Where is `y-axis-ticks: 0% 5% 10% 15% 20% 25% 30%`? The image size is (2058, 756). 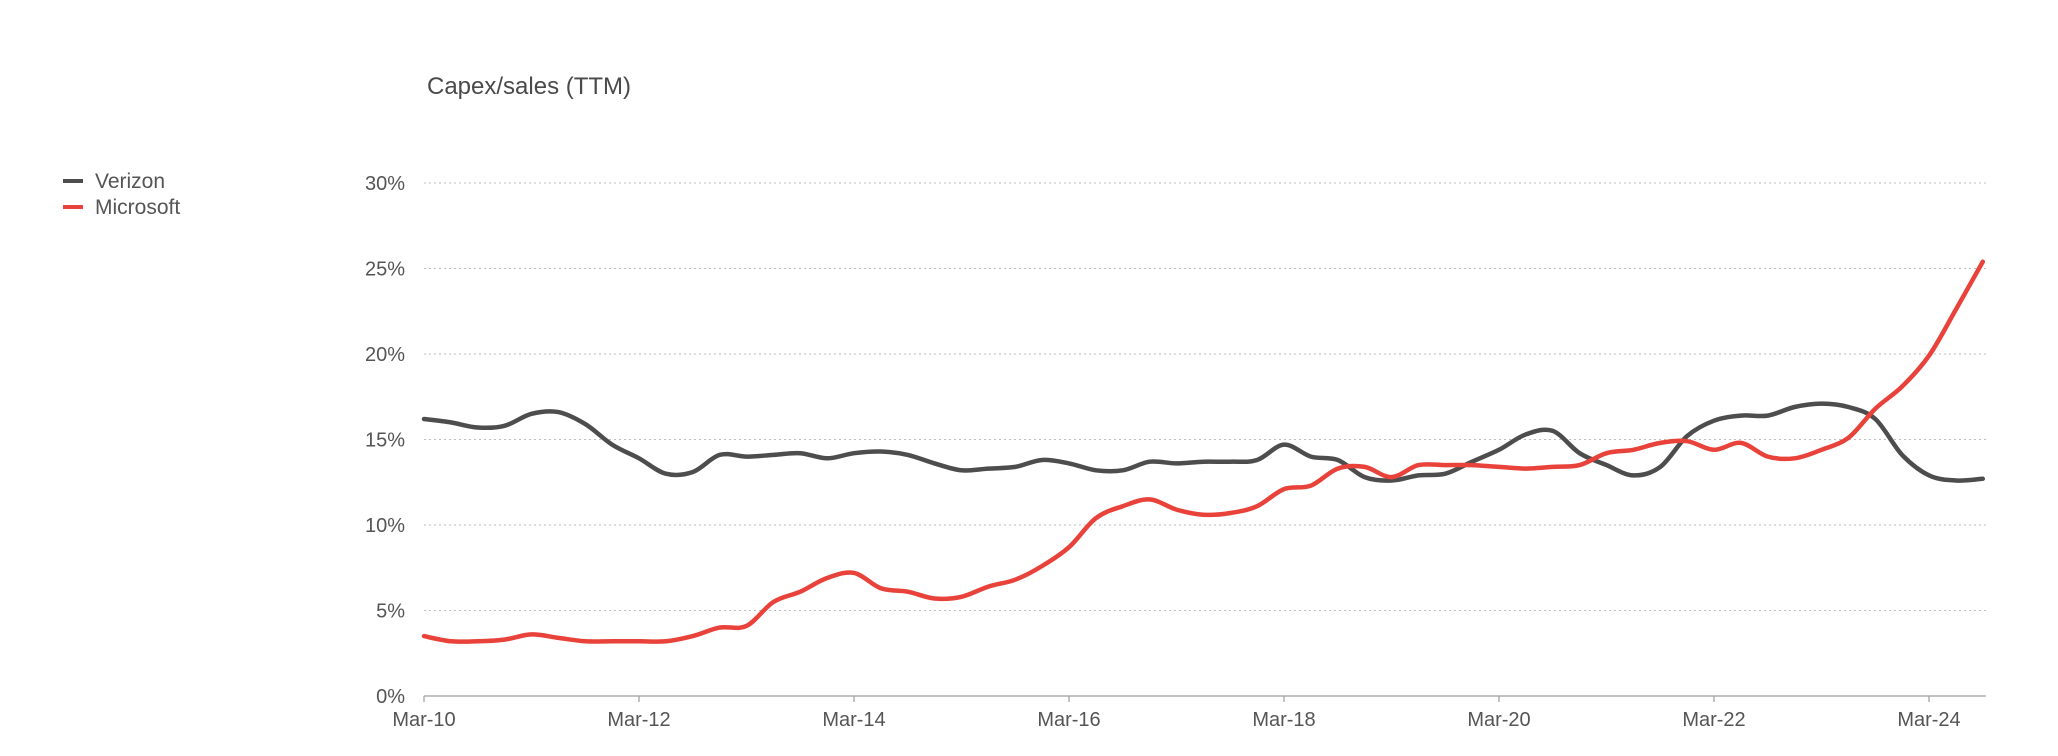
y-axis-ticks: 0% 5% 10% 15% 20% 25% 30% is located at coordinates (385, 440).